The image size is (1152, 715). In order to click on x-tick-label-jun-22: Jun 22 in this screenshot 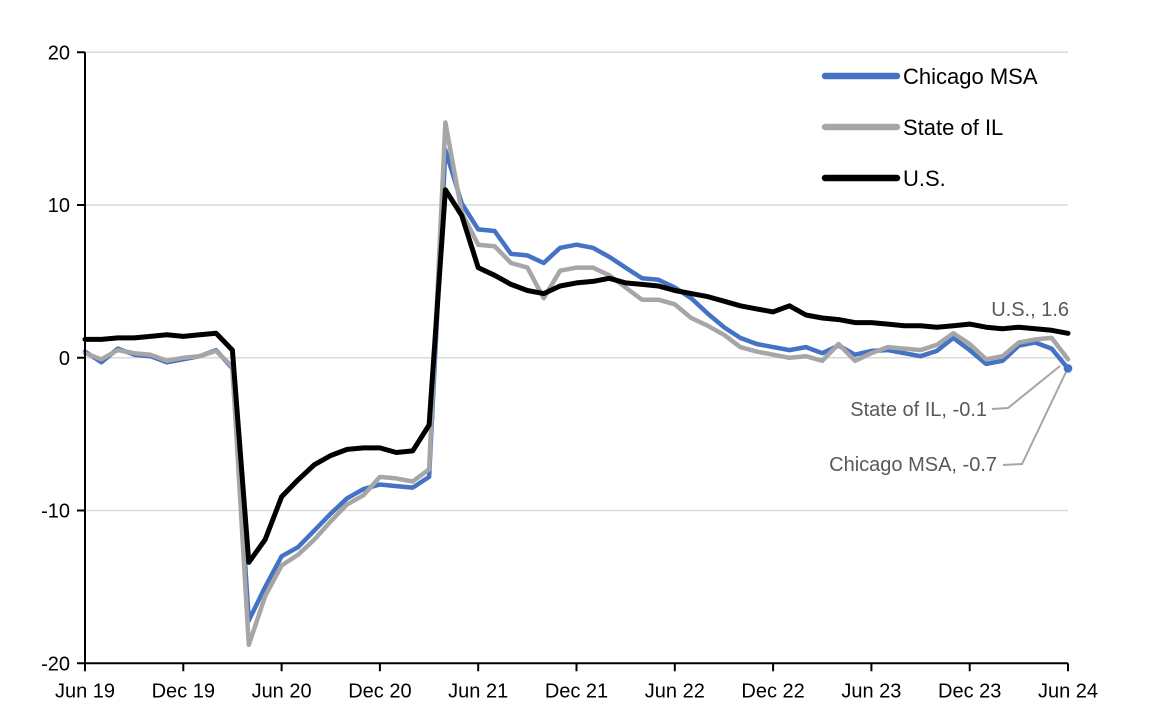, I will do `click(675, 691)`.